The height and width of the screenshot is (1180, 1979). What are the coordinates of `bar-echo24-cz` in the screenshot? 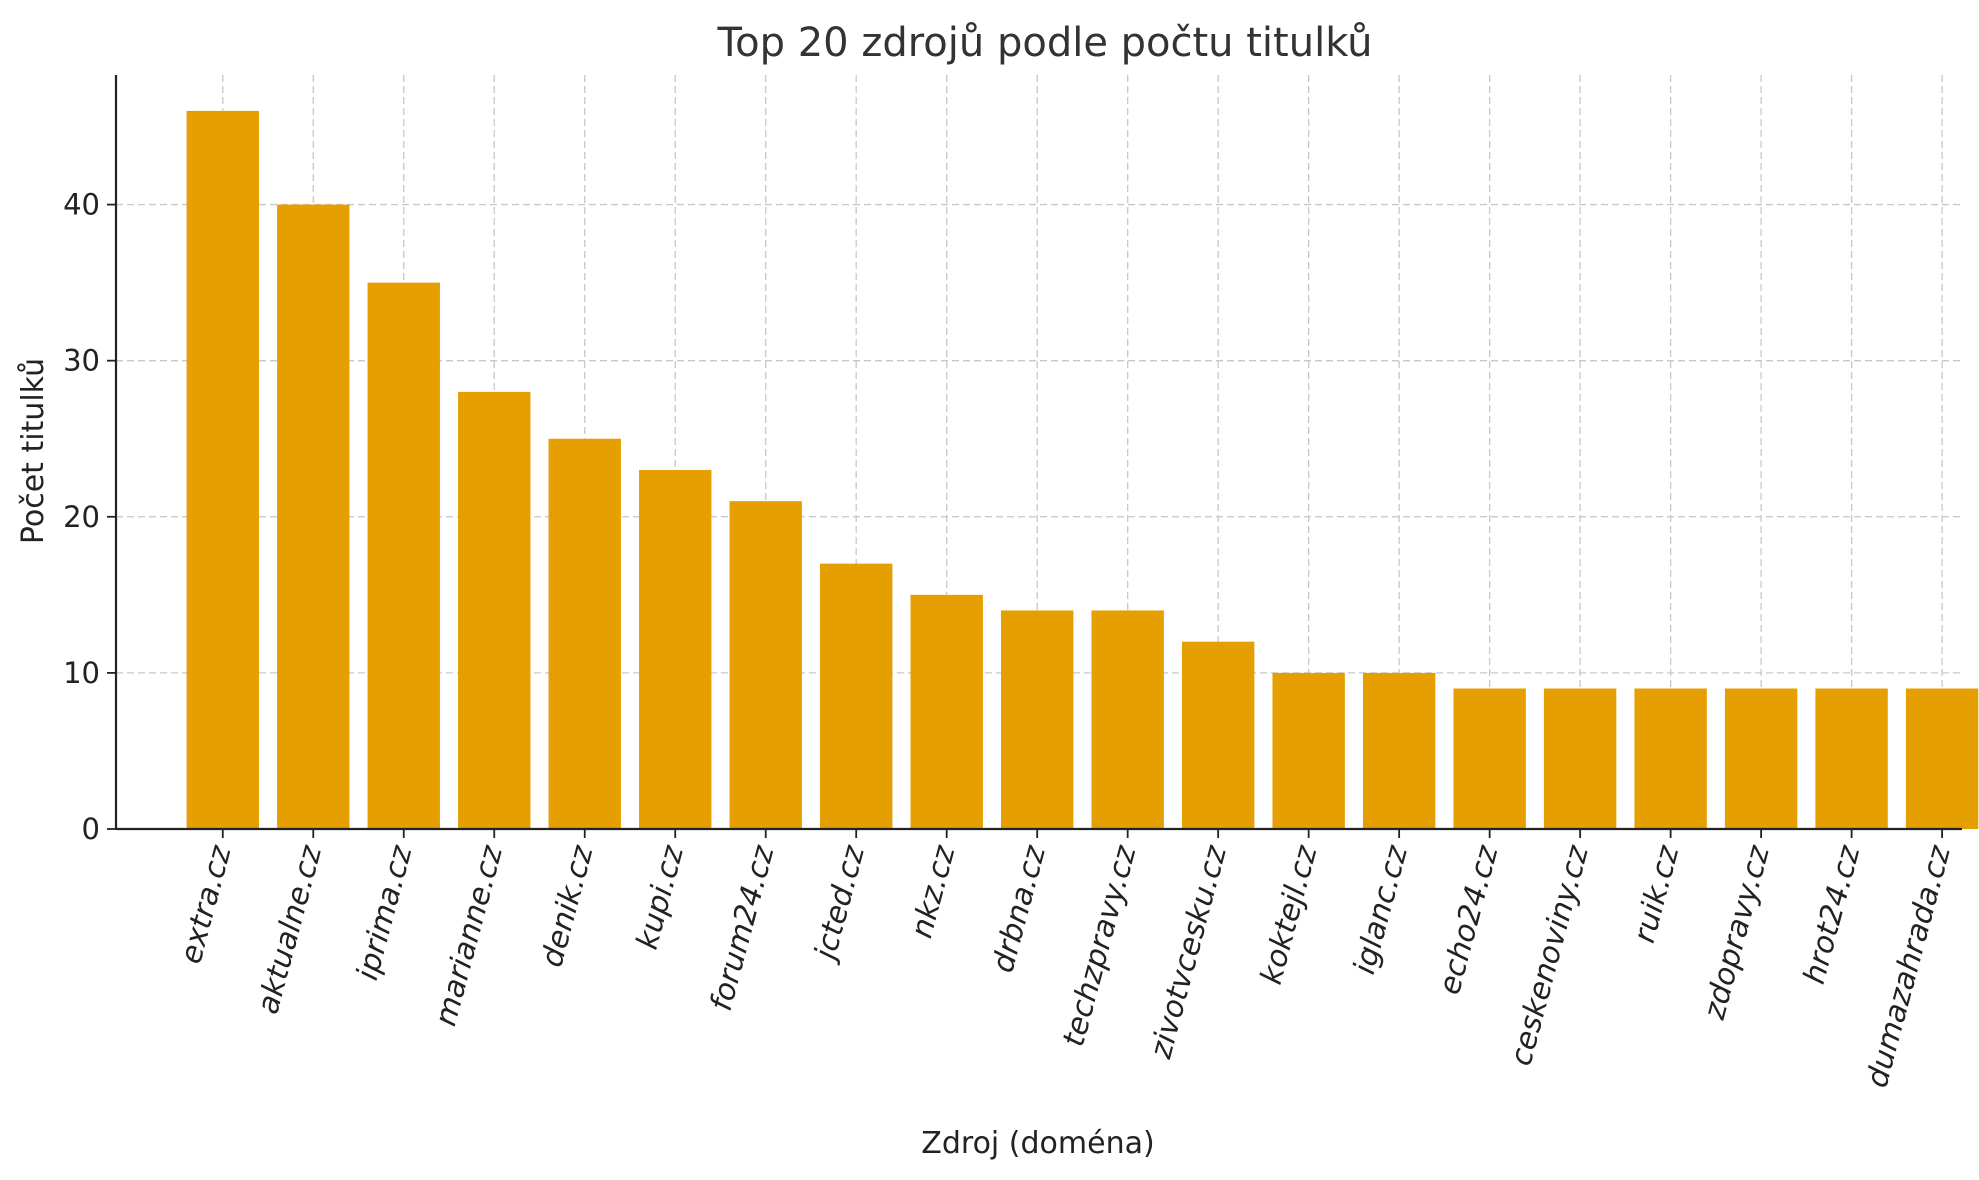 It's located at (1489, 758).